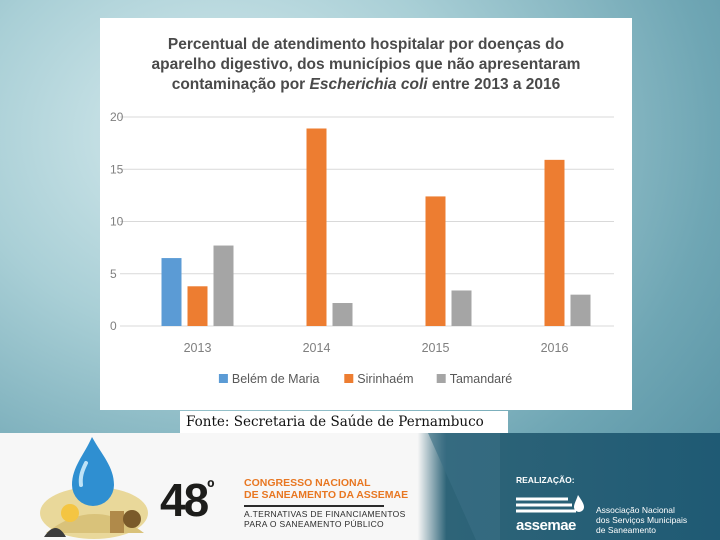  I want to click on assoc-line-1: Associação Nacional, so click(635, 510).